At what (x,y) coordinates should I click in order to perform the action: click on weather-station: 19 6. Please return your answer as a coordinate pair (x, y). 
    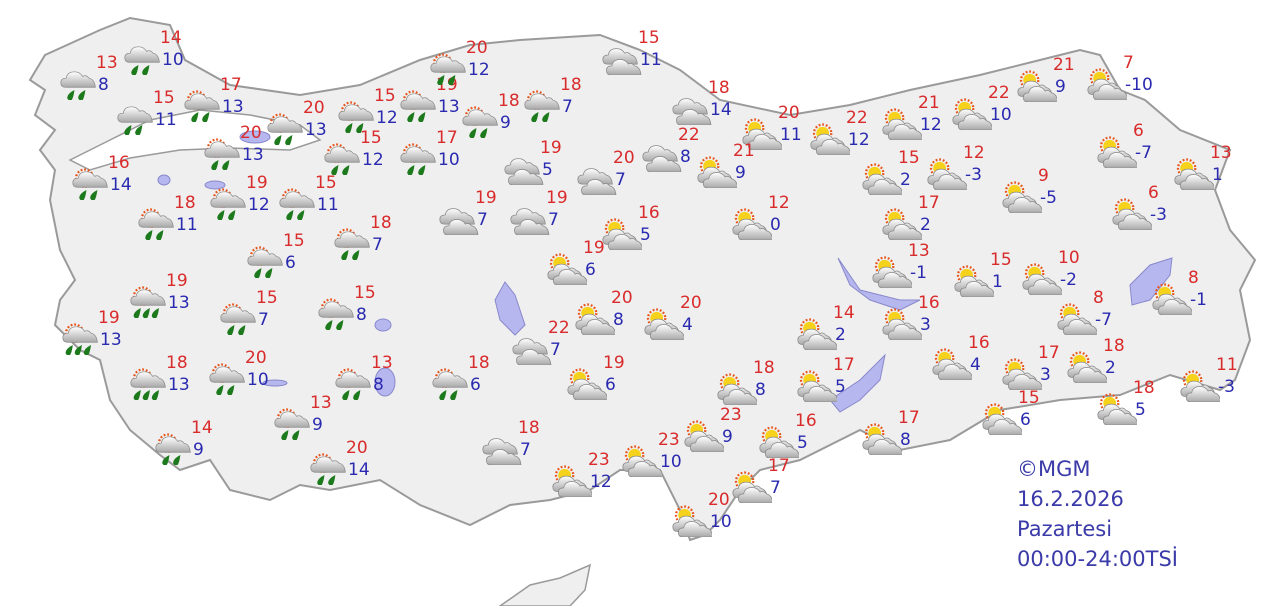
    Looking at the image, I should click on (585, 267).